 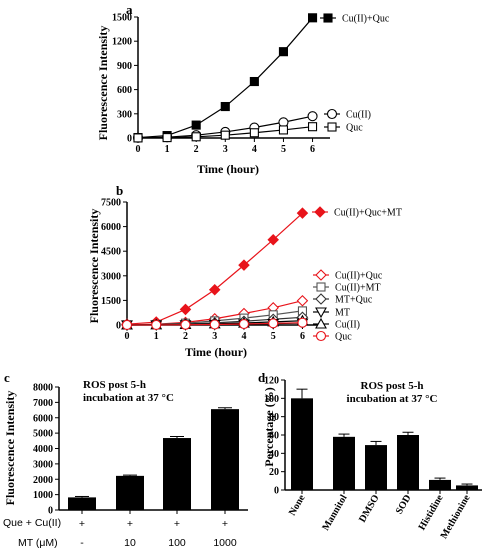 What do you see at coordinates (225, 78) in the screenshot?
I see `panel-a-plot` at bounding box center [225, 78].